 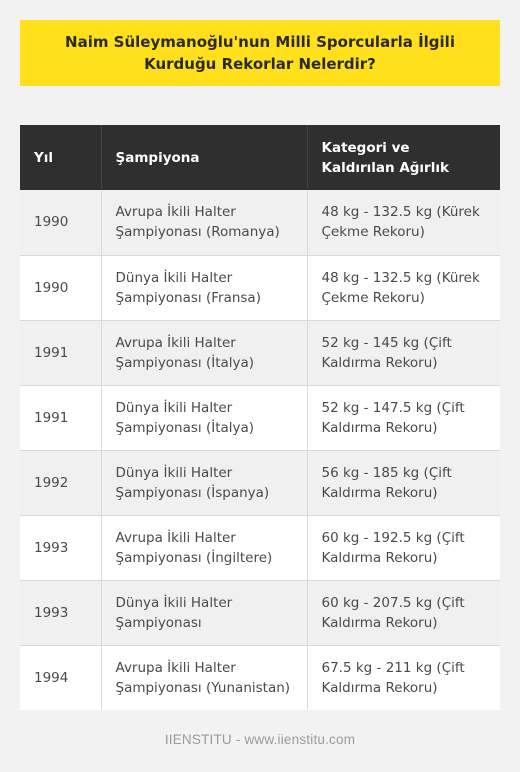 I want to click on cell-category-weight: 56 kg - 185 kg (Çift Kaldırma Rekoru), so click(x=403, y=483).